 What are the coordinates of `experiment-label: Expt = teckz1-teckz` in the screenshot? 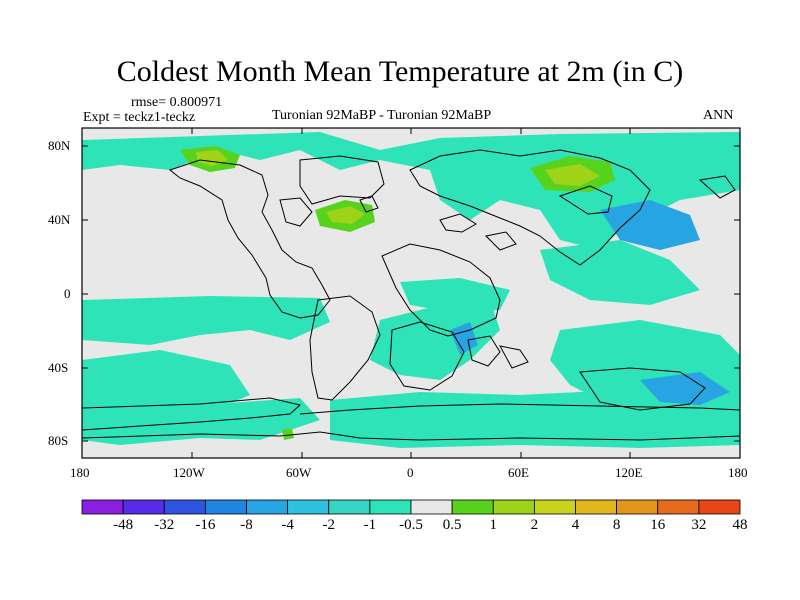 It's located at (139, 117).